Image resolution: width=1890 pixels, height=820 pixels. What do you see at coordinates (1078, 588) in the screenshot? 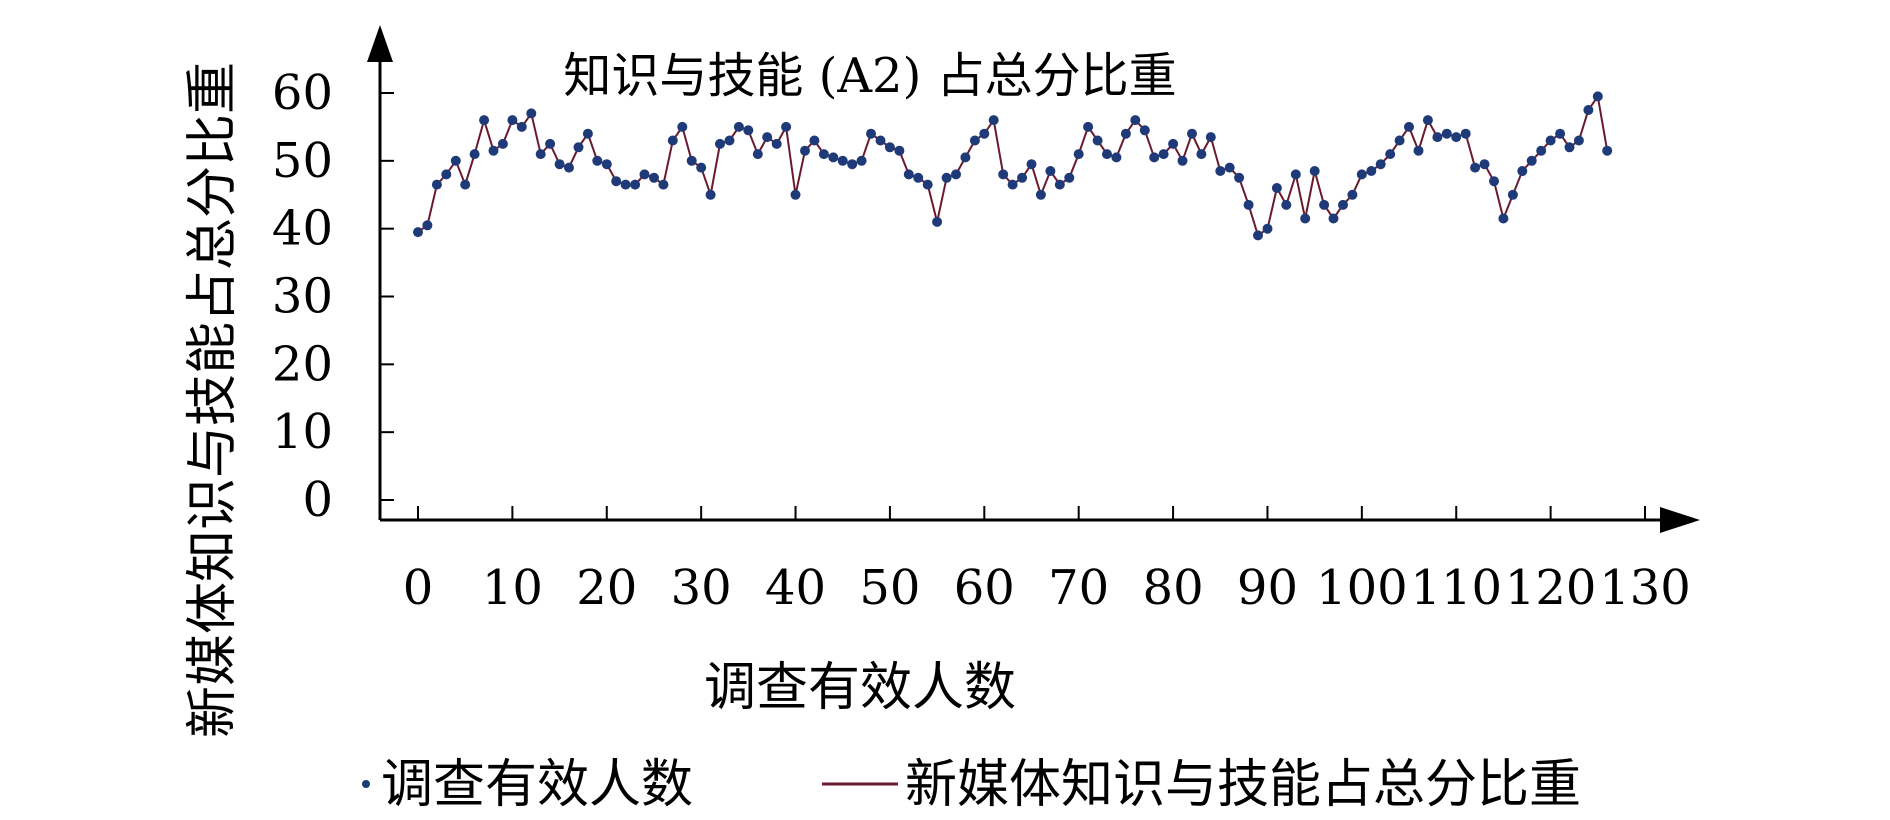
I see `x-tick-label: 70` at bounding box center [1078, 588].